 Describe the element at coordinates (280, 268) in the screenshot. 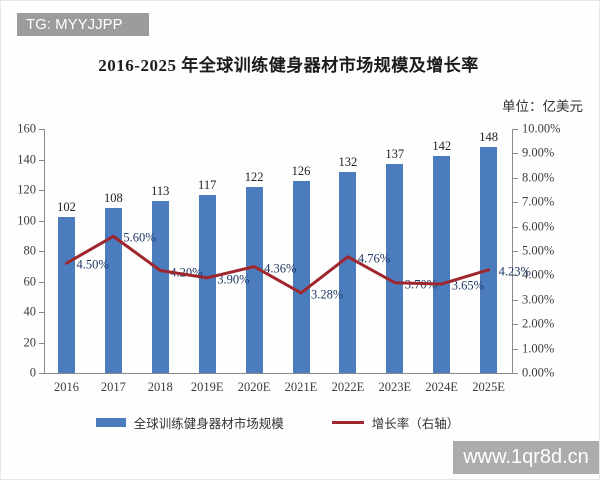

I see `growth-point-label: 4.36%` at that location.